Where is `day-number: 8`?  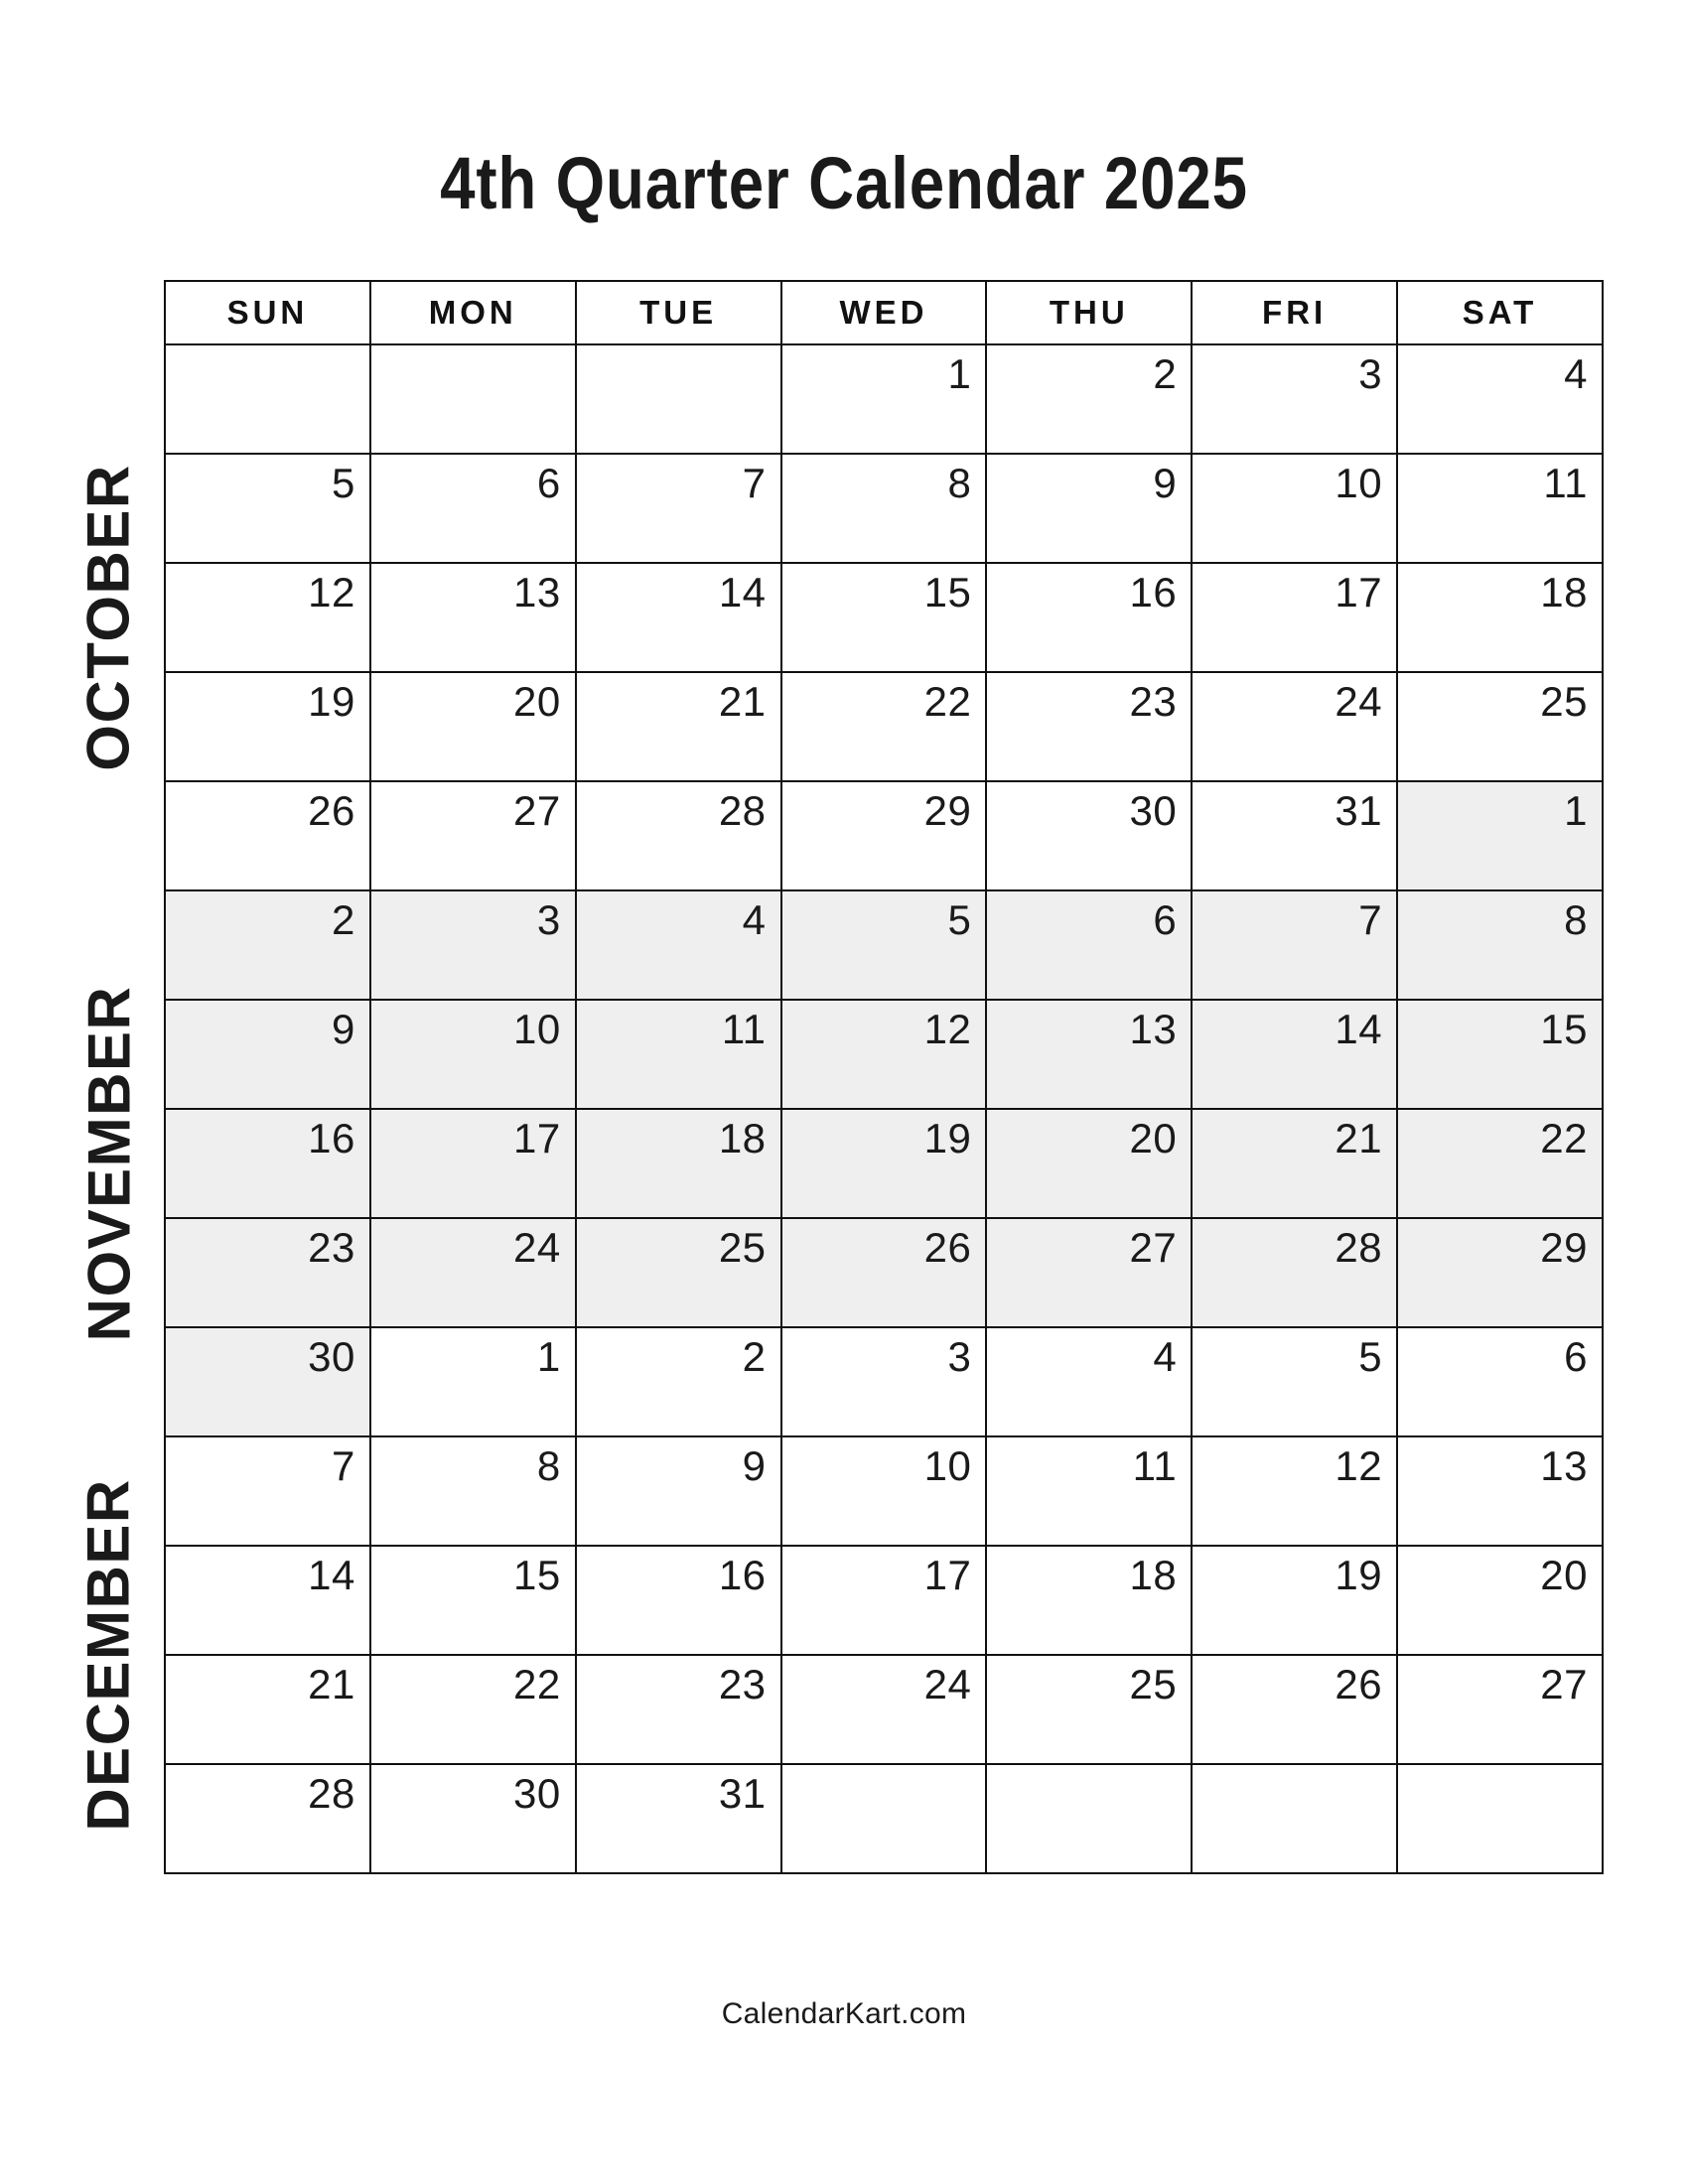
day-number: 8 is located at coordinates (548, 1465).